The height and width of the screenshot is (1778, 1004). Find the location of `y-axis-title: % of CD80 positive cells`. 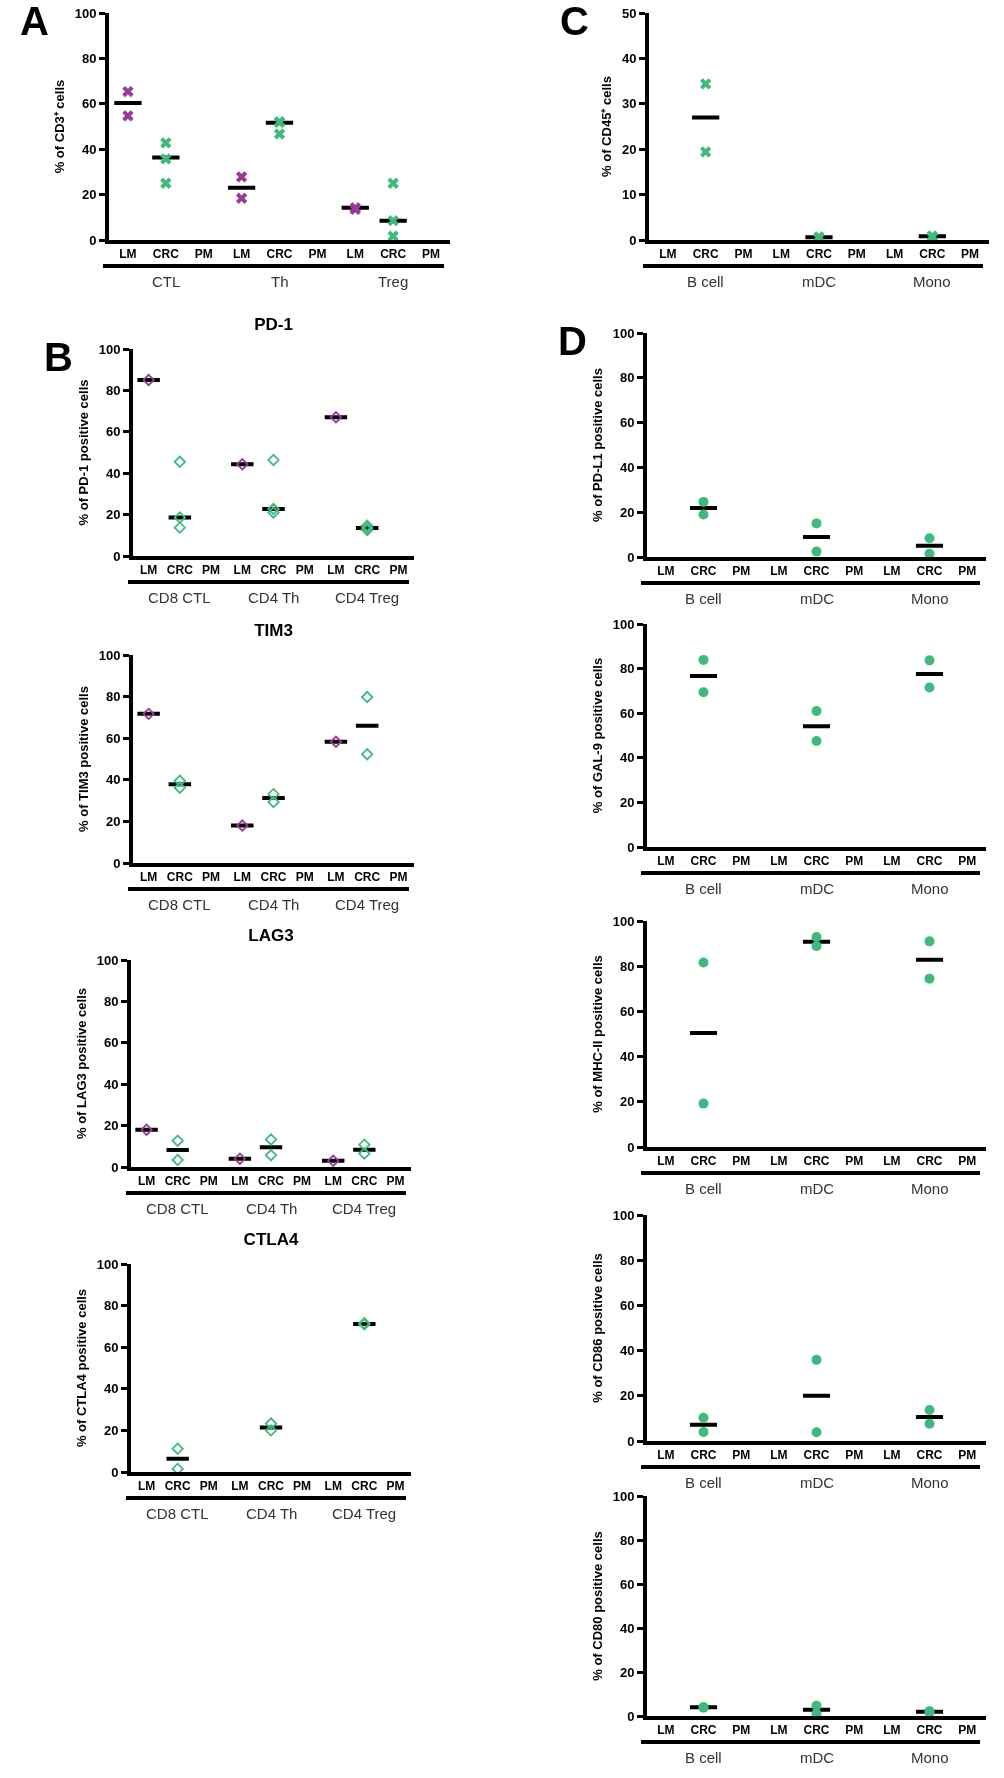

y-axis-title: % of CD80 positive cells is located at coordinates (598, 1606).